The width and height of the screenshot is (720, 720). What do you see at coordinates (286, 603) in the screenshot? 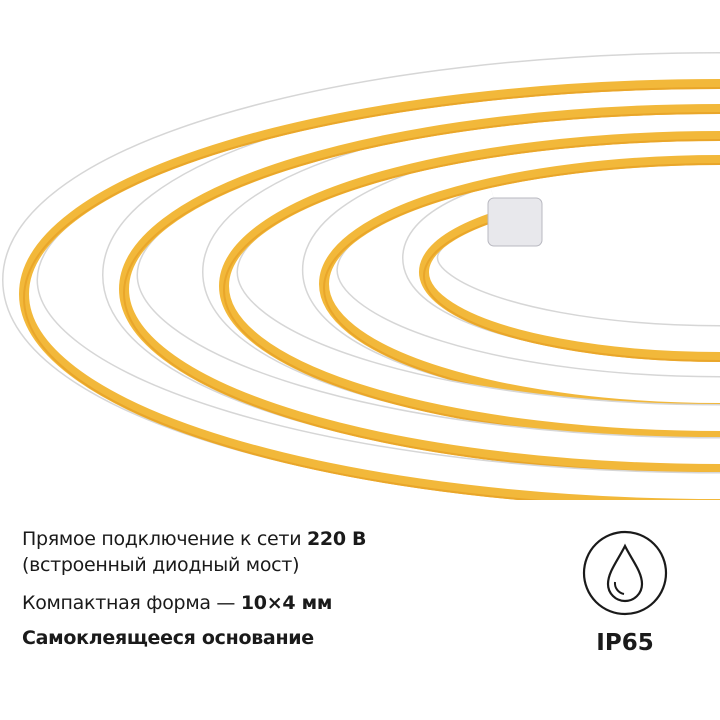
I see `feature-highlight: 10×4 мм` at bounding box center [286, 603].